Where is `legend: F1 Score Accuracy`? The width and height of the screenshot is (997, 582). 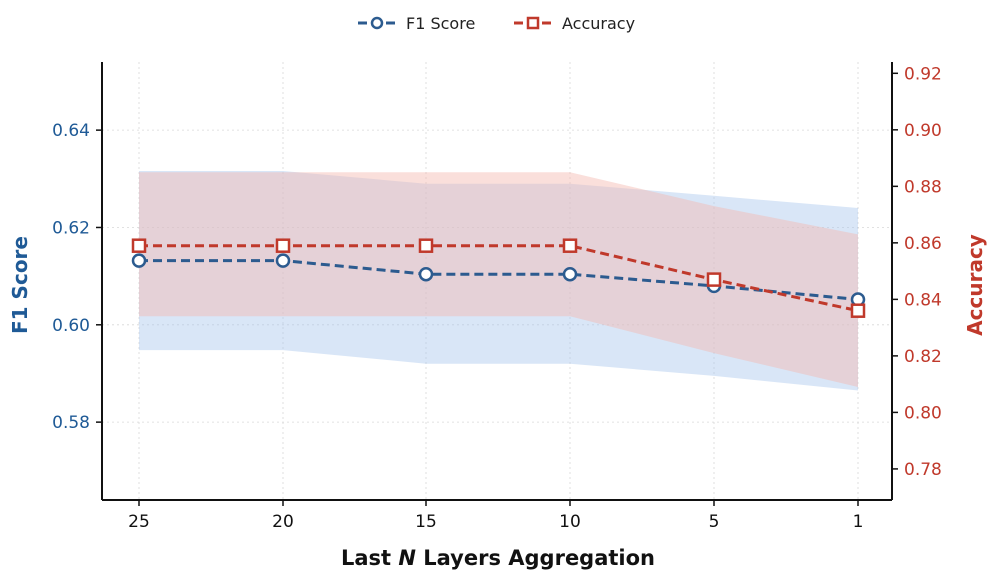
legend: F1 Score Accuracy is located at coordinates (496, 23).